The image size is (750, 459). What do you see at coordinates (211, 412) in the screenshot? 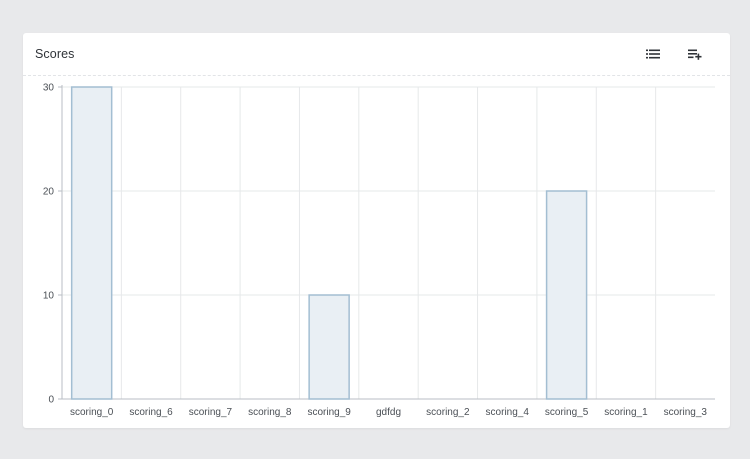
I see `x-tick-label: scoring_7` at bounding box center [211, 412].